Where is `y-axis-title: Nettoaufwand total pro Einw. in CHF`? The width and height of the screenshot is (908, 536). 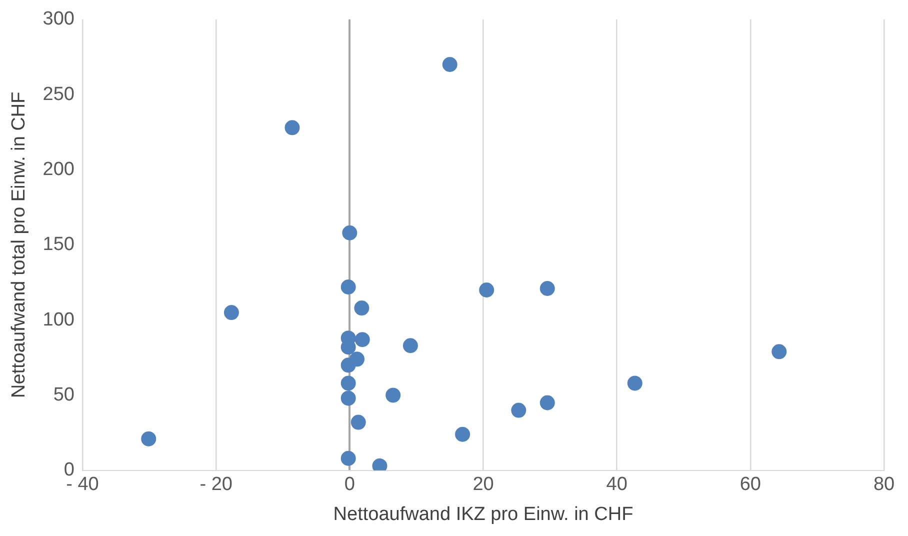 y-axis-title: Nettoaufwand total pro Einw. in CHF is located at coordinates (19, 245).